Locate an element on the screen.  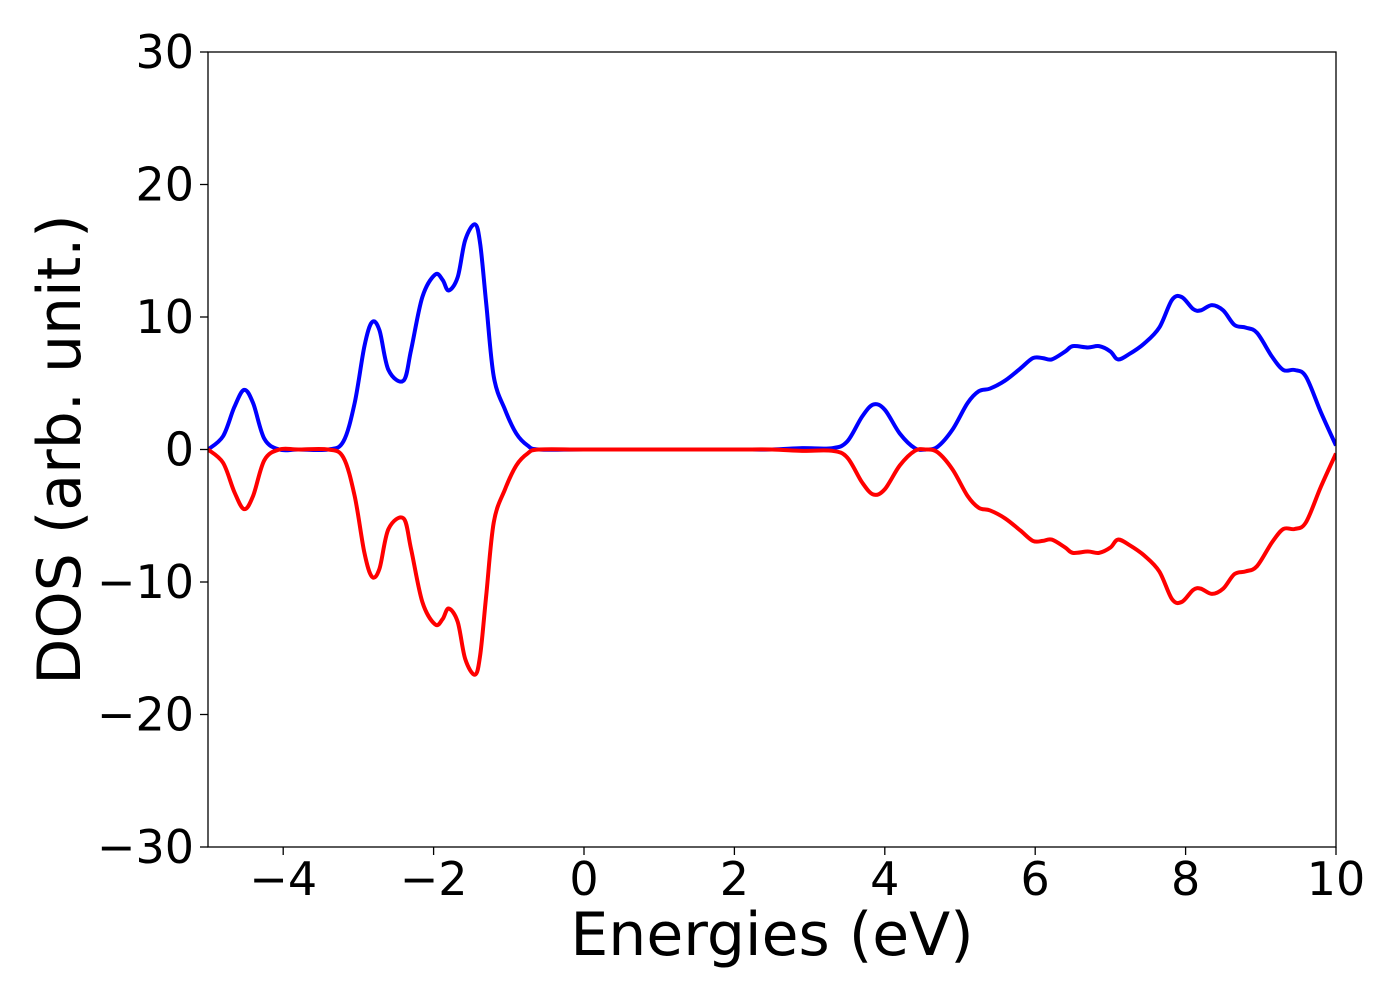
x-tick-label: 0 is located at coordinates (583, 879).